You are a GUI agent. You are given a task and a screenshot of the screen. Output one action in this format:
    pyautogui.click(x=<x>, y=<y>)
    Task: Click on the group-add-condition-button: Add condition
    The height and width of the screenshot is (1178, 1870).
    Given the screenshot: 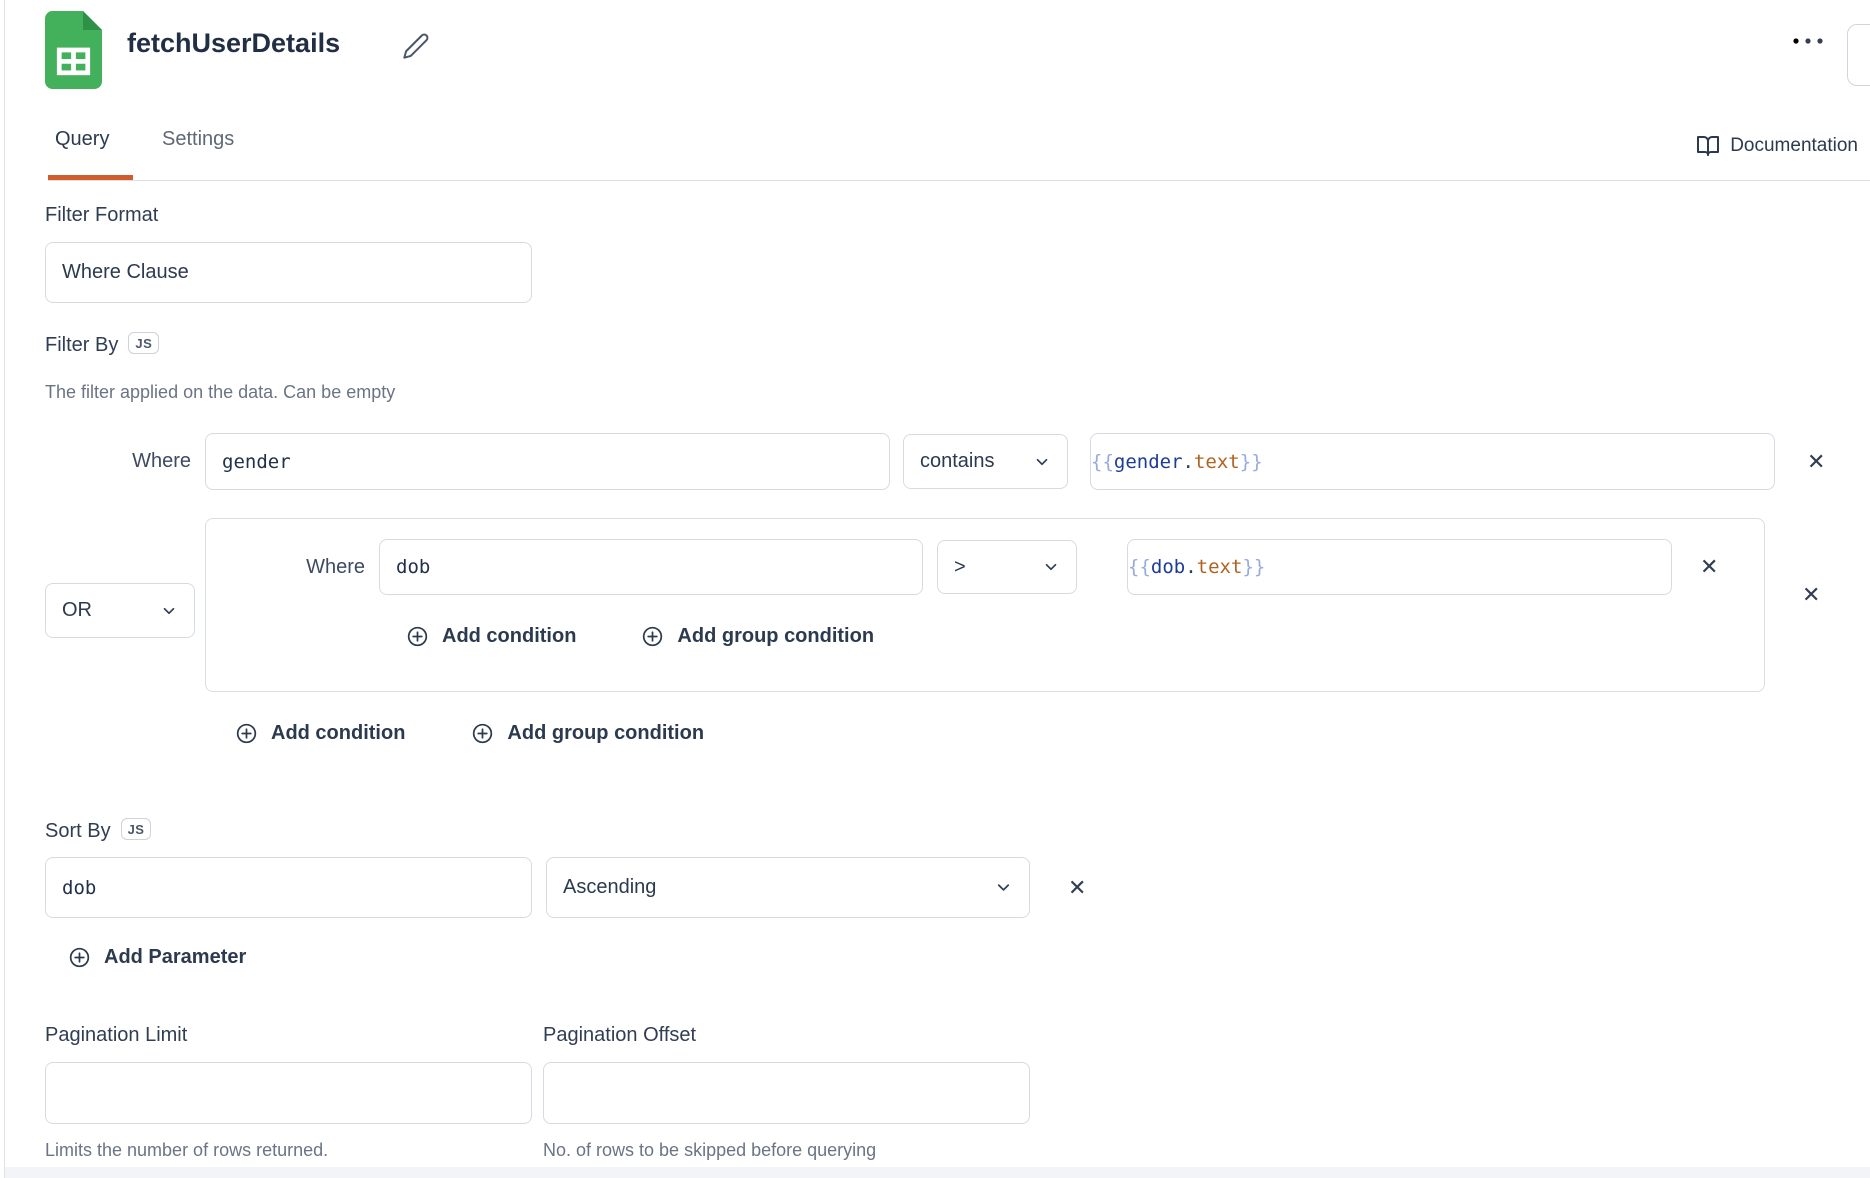 What is the action you would take?
    pyautogui.click(x=491, y=636)
    